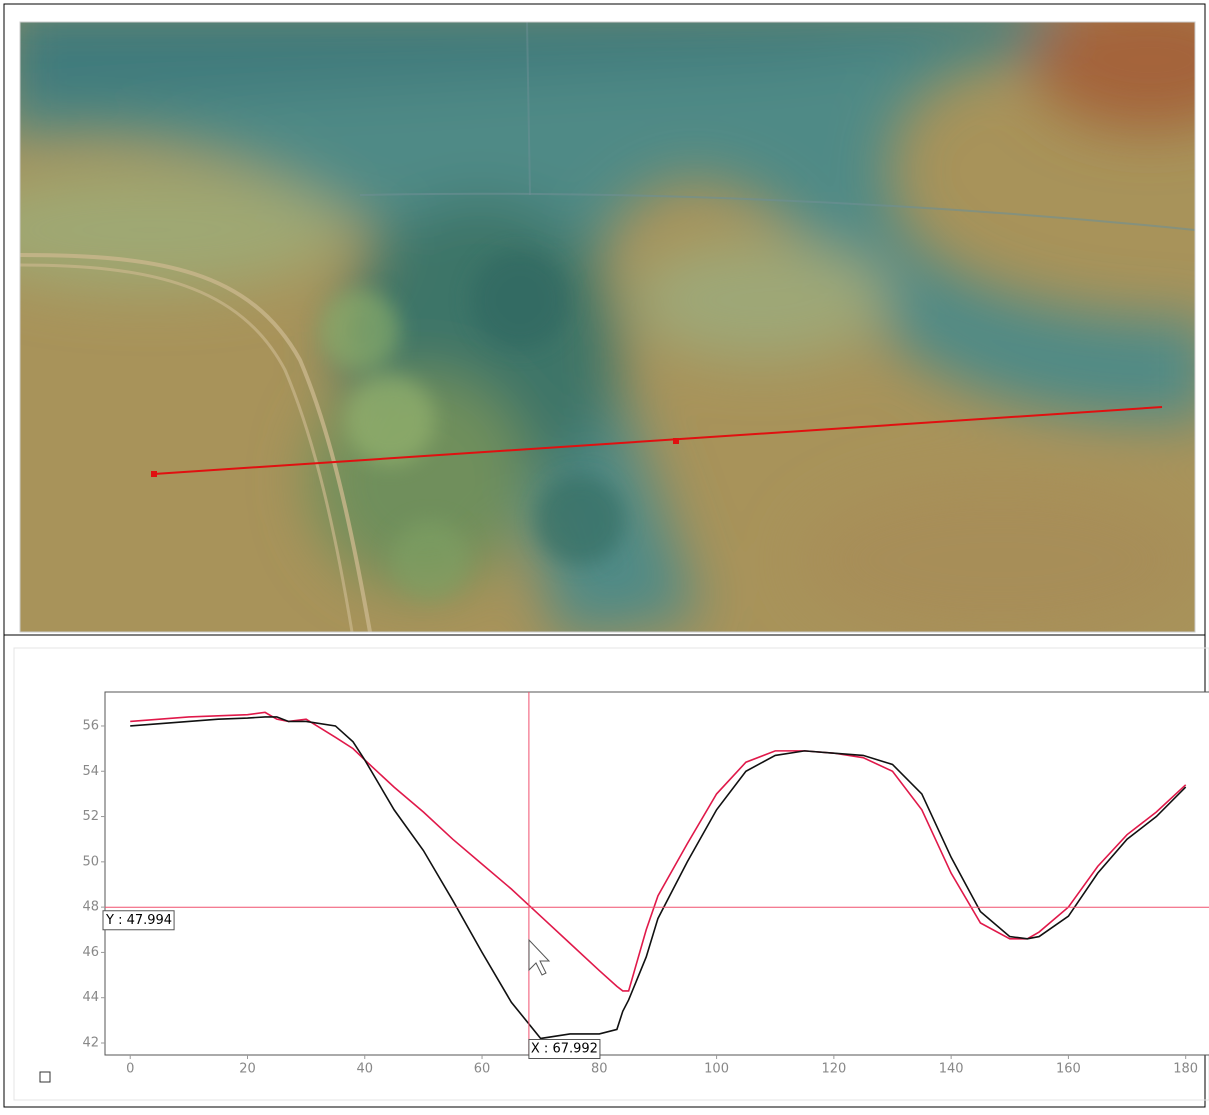 The height and width of the screenshot is (1115, 1209). I want to click on y-tick-label: 44, so click(90, 997).